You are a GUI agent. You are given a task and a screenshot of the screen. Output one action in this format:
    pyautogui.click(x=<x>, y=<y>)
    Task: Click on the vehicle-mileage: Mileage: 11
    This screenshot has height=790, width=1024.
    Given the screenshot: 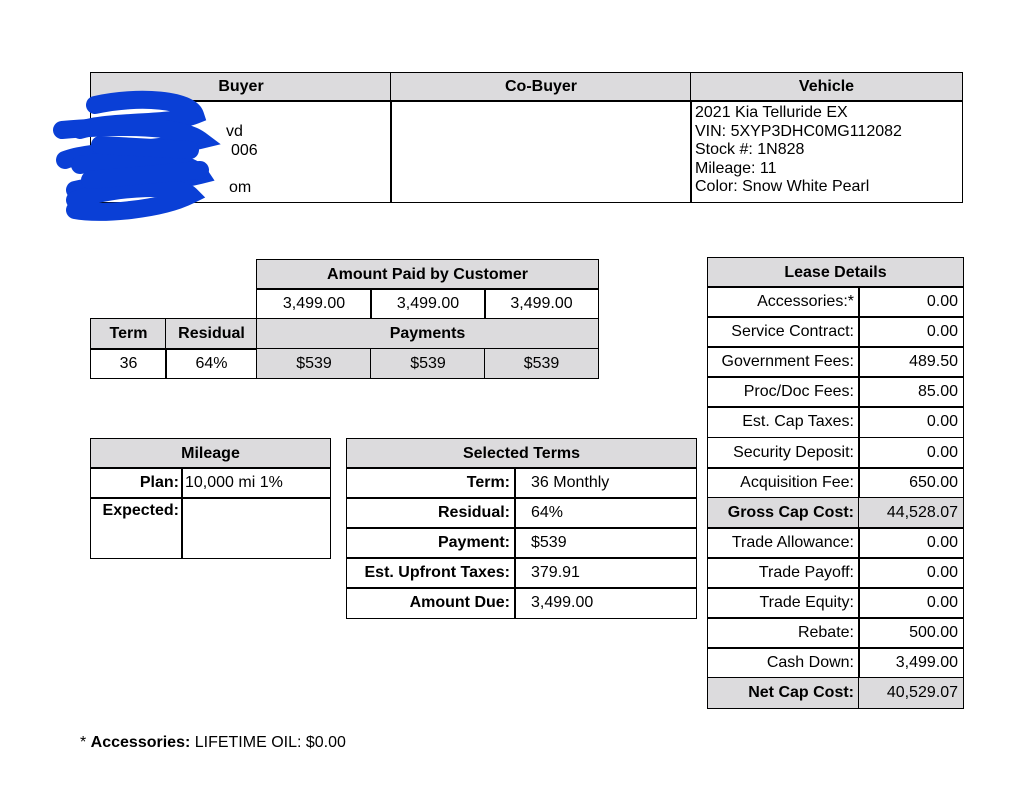 What is the action you would take?
    pyautogui.click(x=736, y=168)
    